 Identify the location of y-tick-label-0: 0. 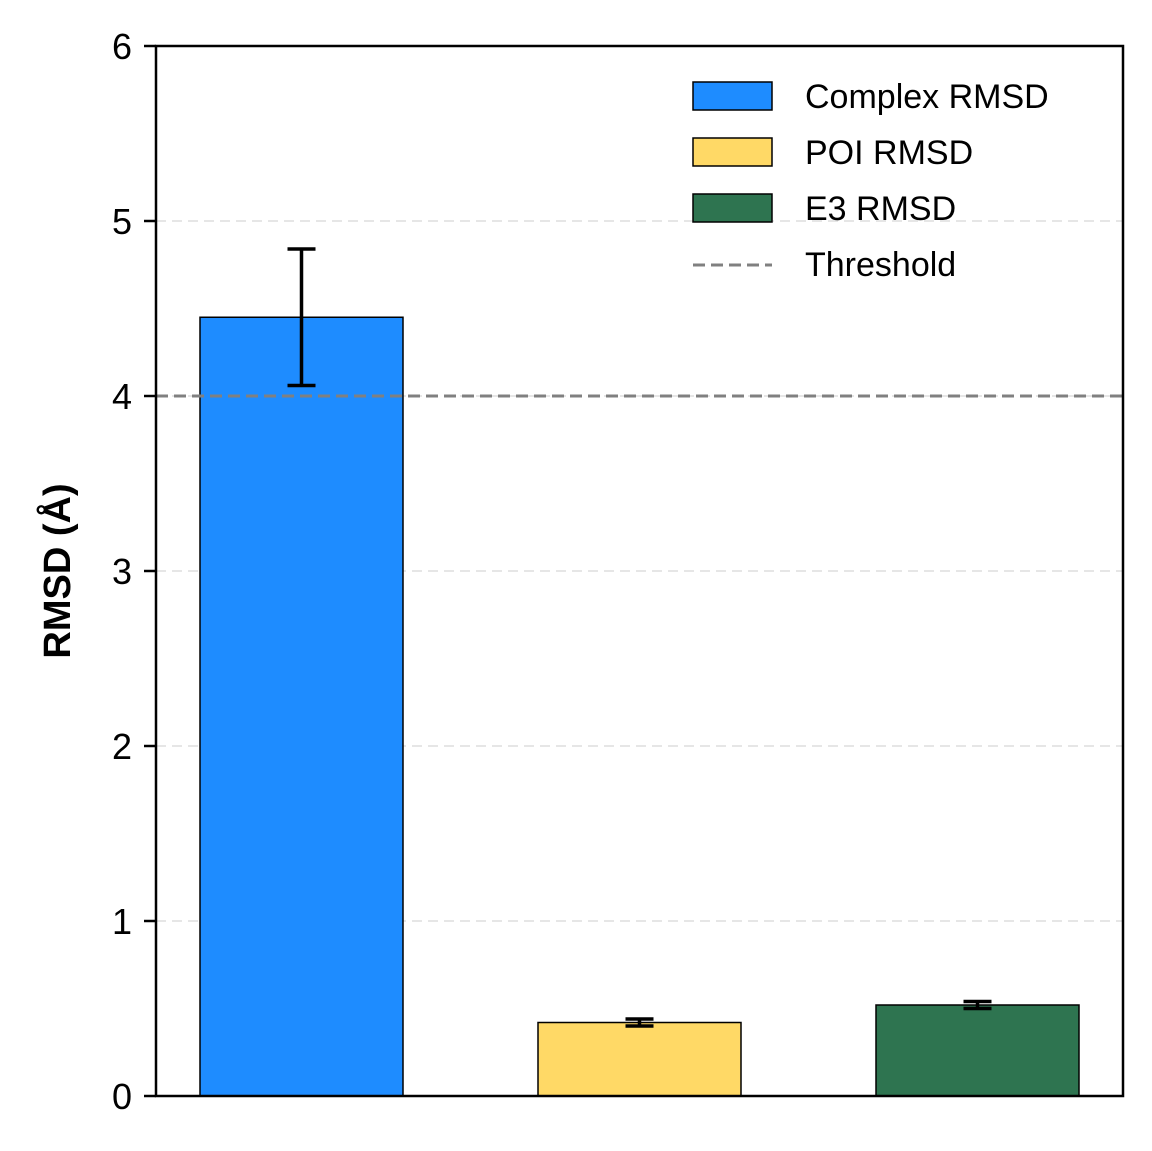
(122, 1096).